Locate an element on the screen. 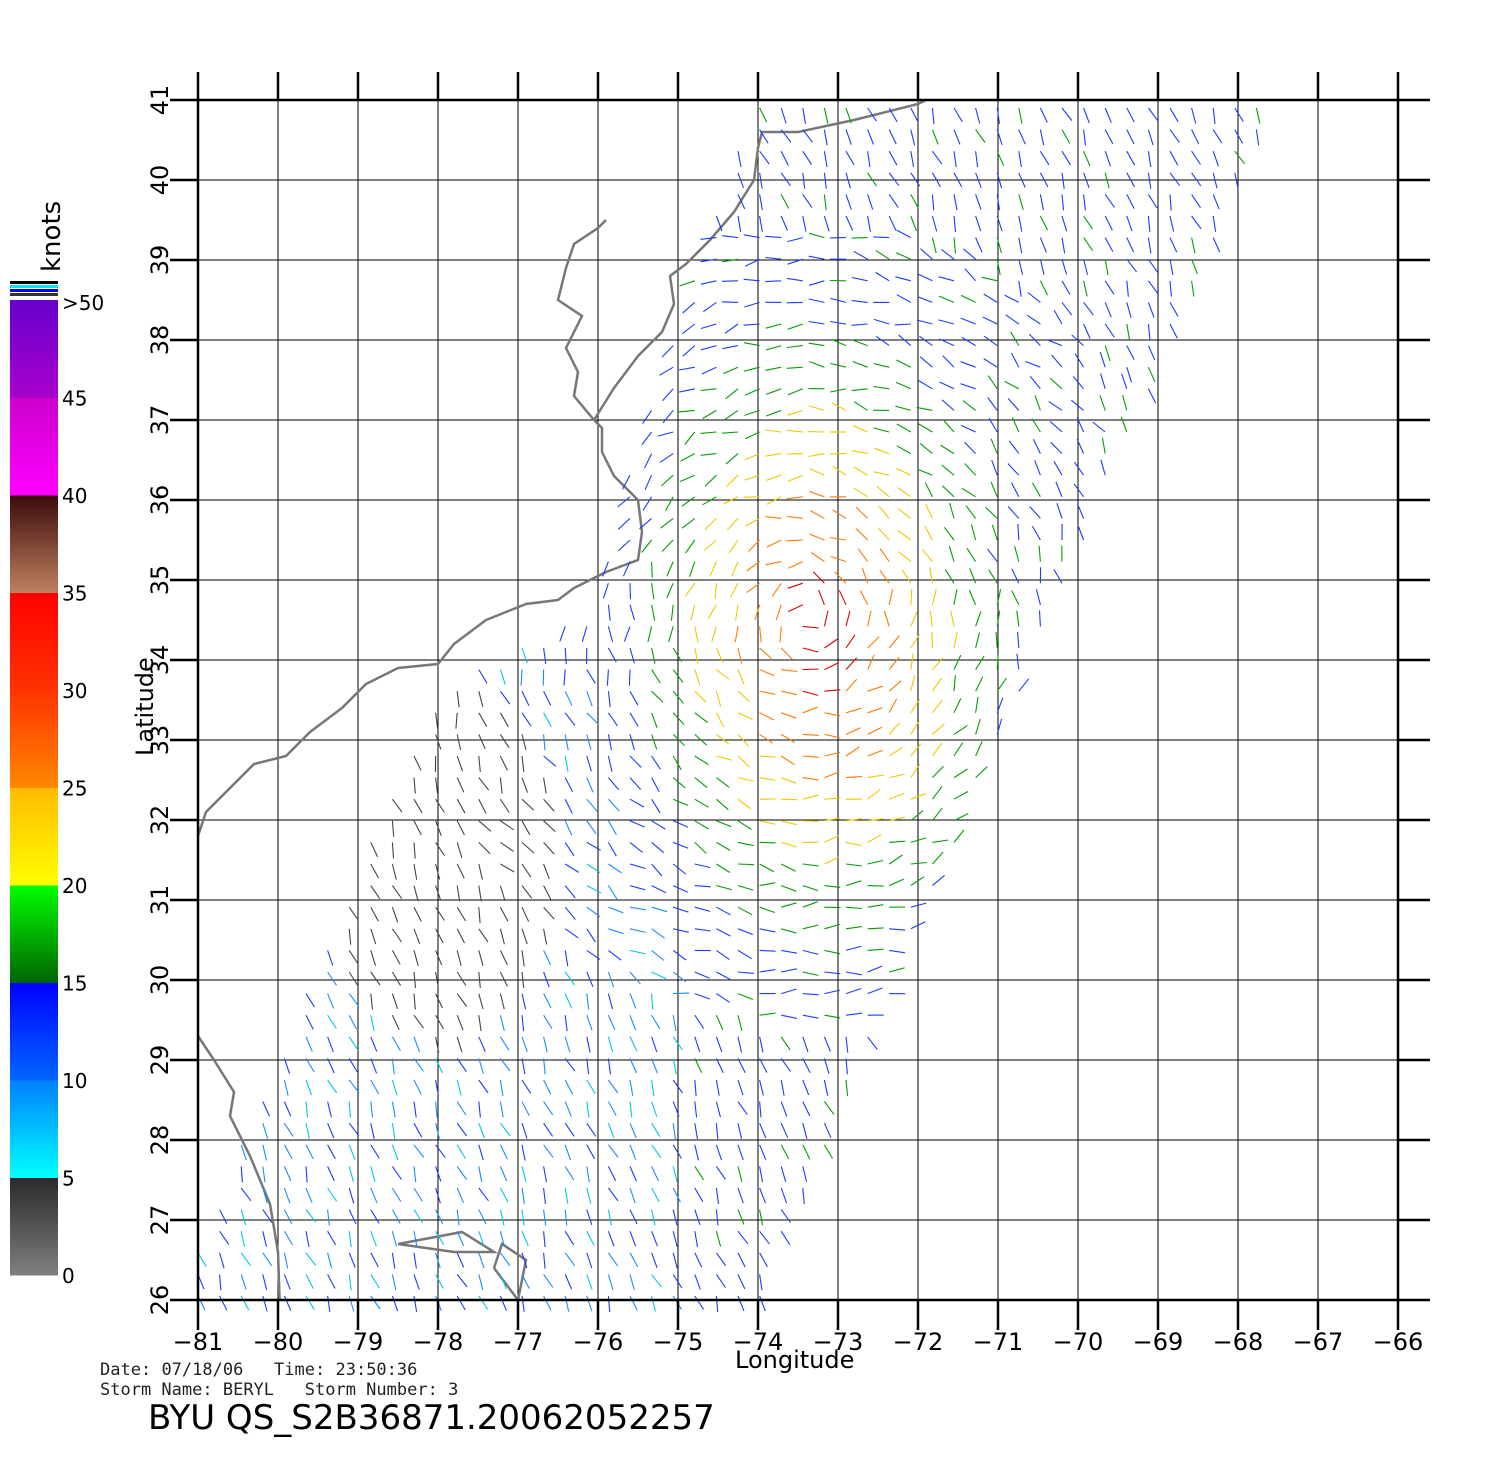 The image size is (1500, 1480). colorbar-tick-label: 10 is located at coordinates (74, 1081).